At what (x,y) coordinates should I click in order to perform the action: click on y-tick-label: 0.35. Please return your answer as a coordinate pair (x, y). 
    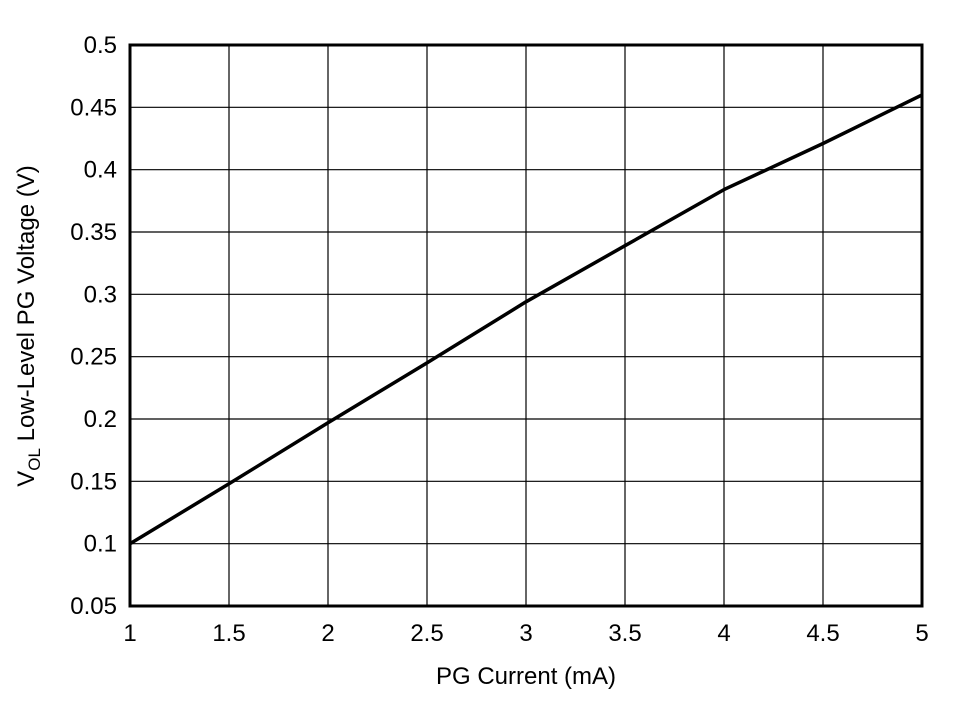
    Looking at the image, I should click on (93, 232).